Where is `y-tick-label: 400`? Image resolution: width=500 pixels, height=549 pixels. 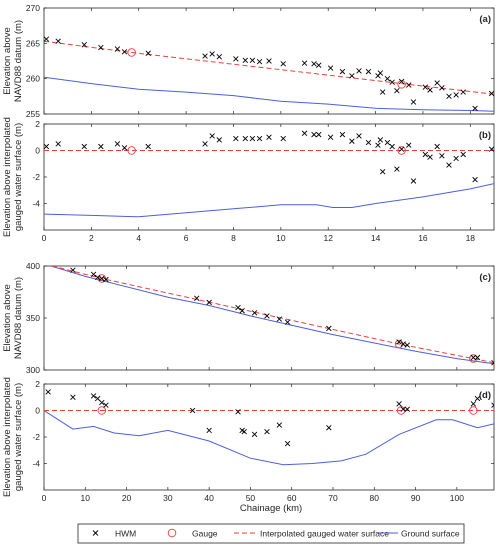
y-tick-label: 400 is located at coordinates (33, 266).